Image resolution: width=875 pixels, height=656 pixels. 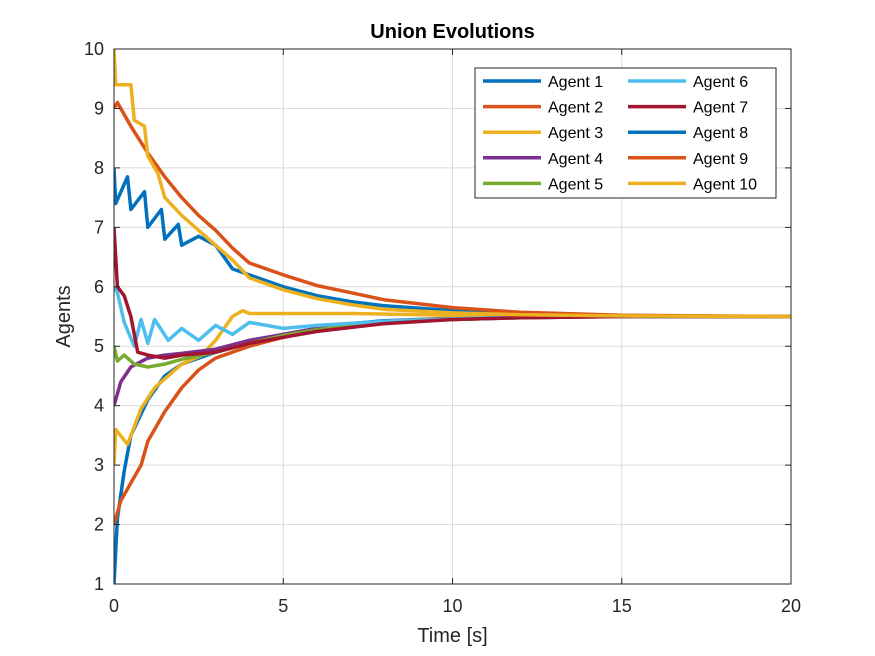 What do you see at coordinates (99, 584) in the screenshot?
I see `y-tick-label-0: 1` at bounding box center [99, 584].